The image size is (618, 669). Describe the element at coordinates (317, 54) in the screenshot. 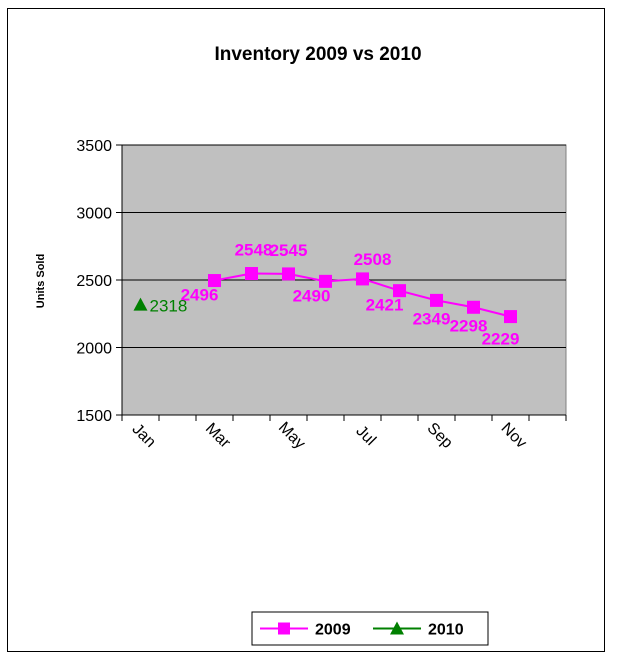

I see `chart-title: Inventory 2009 vs 2010` at that location.